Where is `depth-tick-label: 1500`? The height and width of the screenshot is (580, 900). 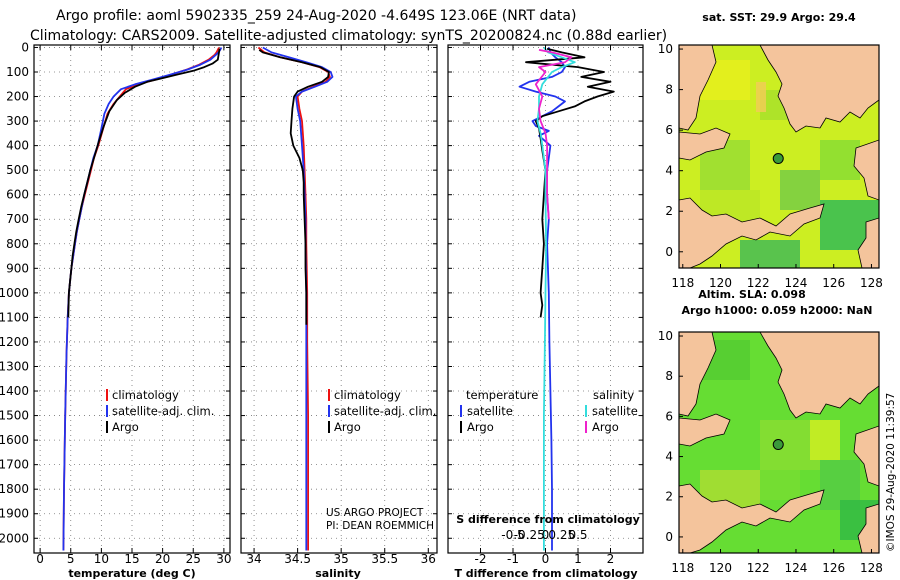 depth-tick-label: 1500 is located at coordinates (14, 416).